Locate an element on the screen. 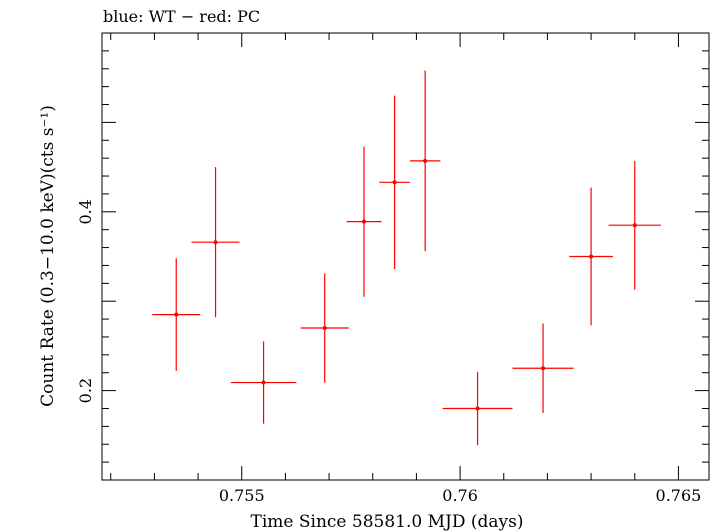  y-tick-label: 0.4 is located at coordinates (85, 211).